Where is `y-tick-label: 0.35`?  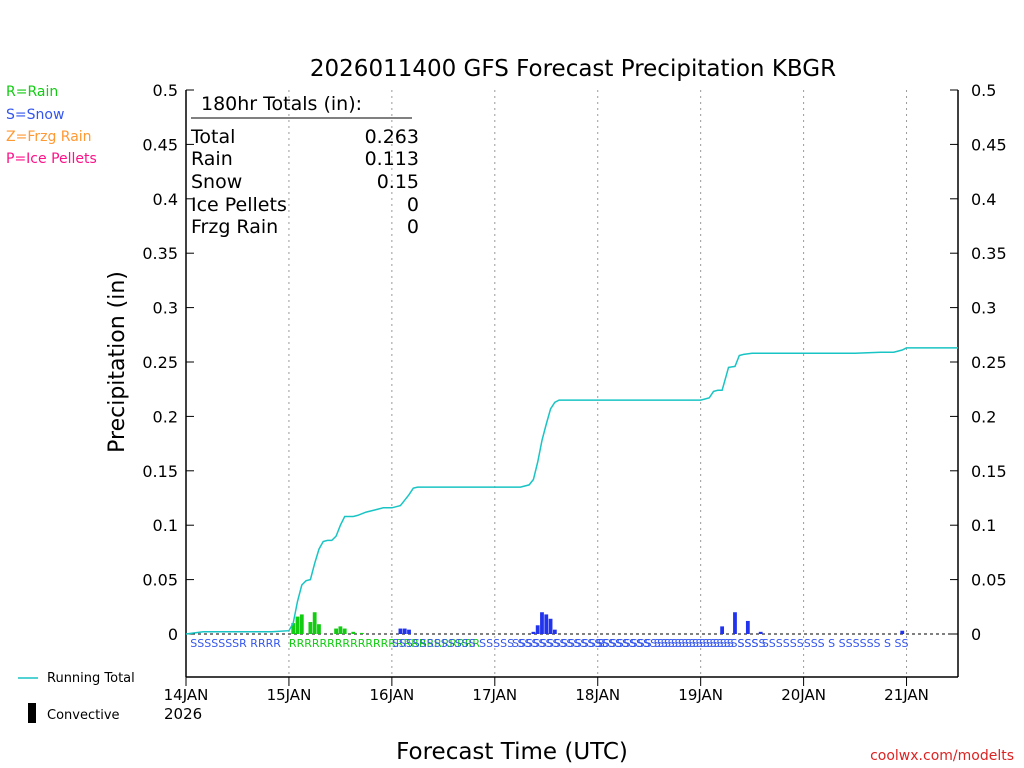 y-tick-label: 0.35 is located at coordinates (160, 253).